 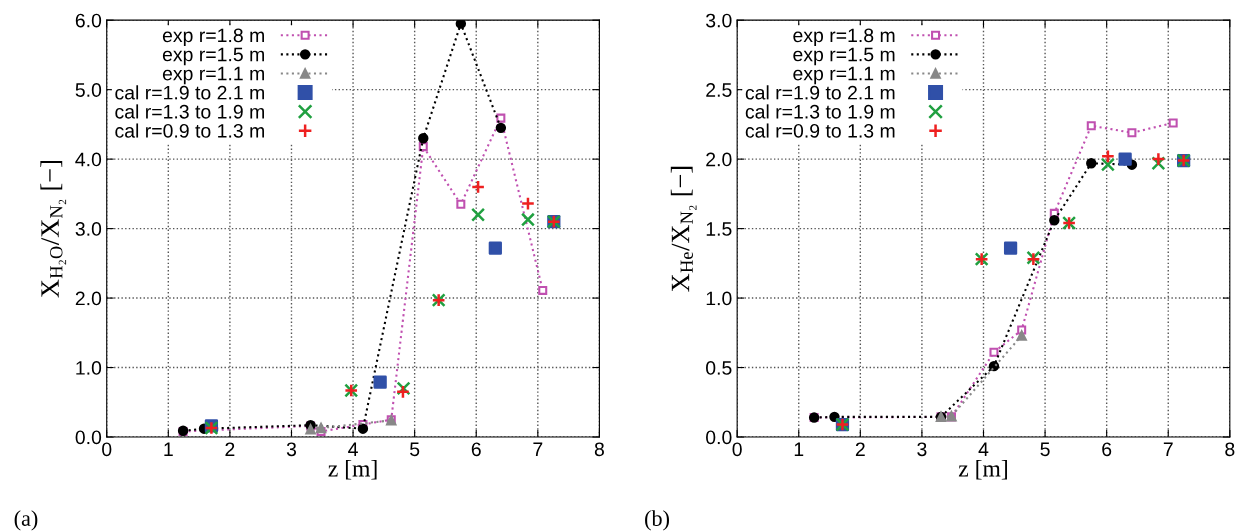 I want to click on y-axis-title: X$_{H₂O}$/X$_{N₂}$ [−], so click(x=53, y=229).